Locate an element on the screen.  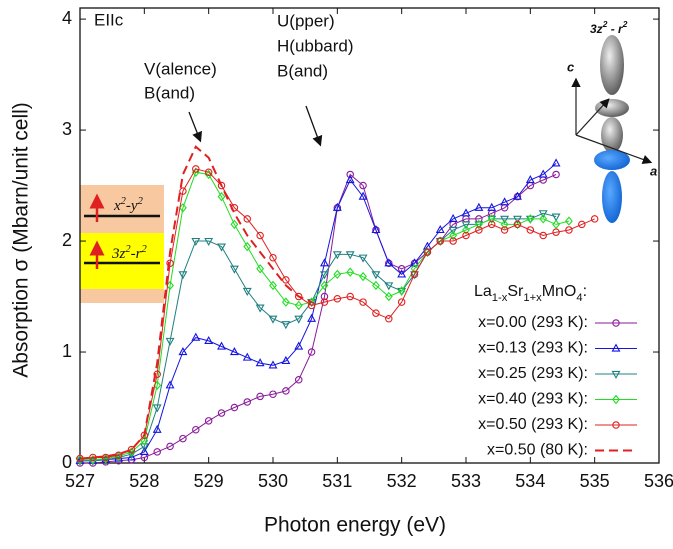
text-part: -y is located at coordinates (132, 206).